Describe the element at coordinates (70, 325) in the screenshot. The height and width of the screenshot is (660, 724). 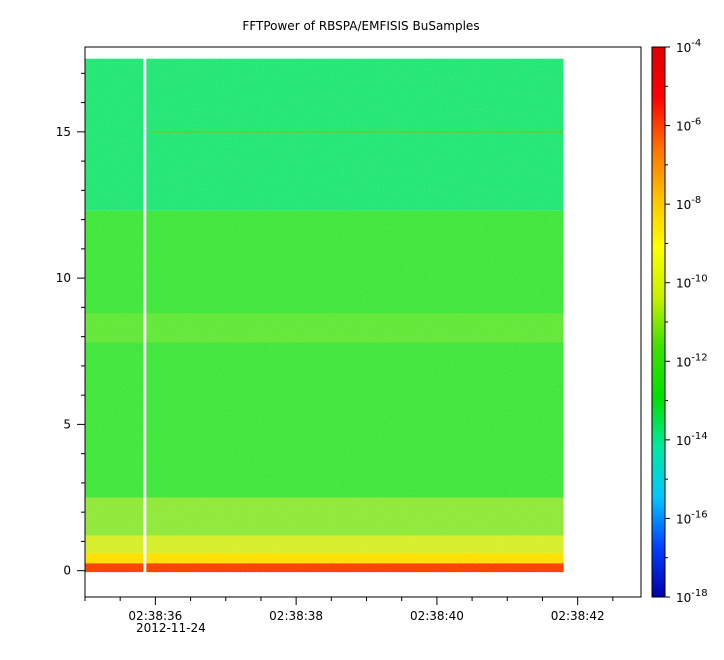
I see `y-axis: 0 5 10 15` at that location.